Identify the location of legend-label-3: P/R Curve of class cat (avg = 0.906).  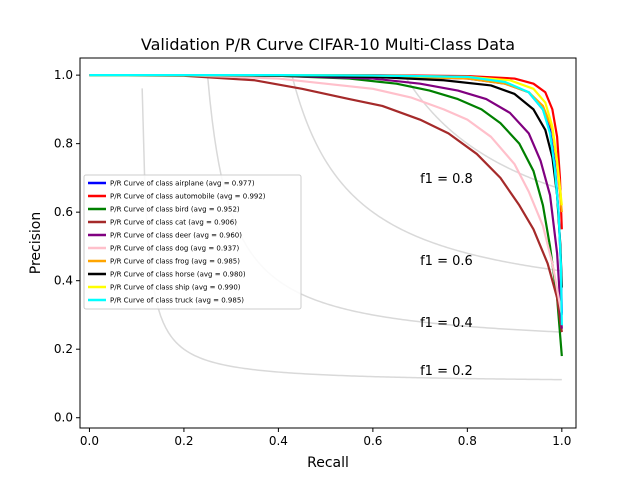
(173, 223).